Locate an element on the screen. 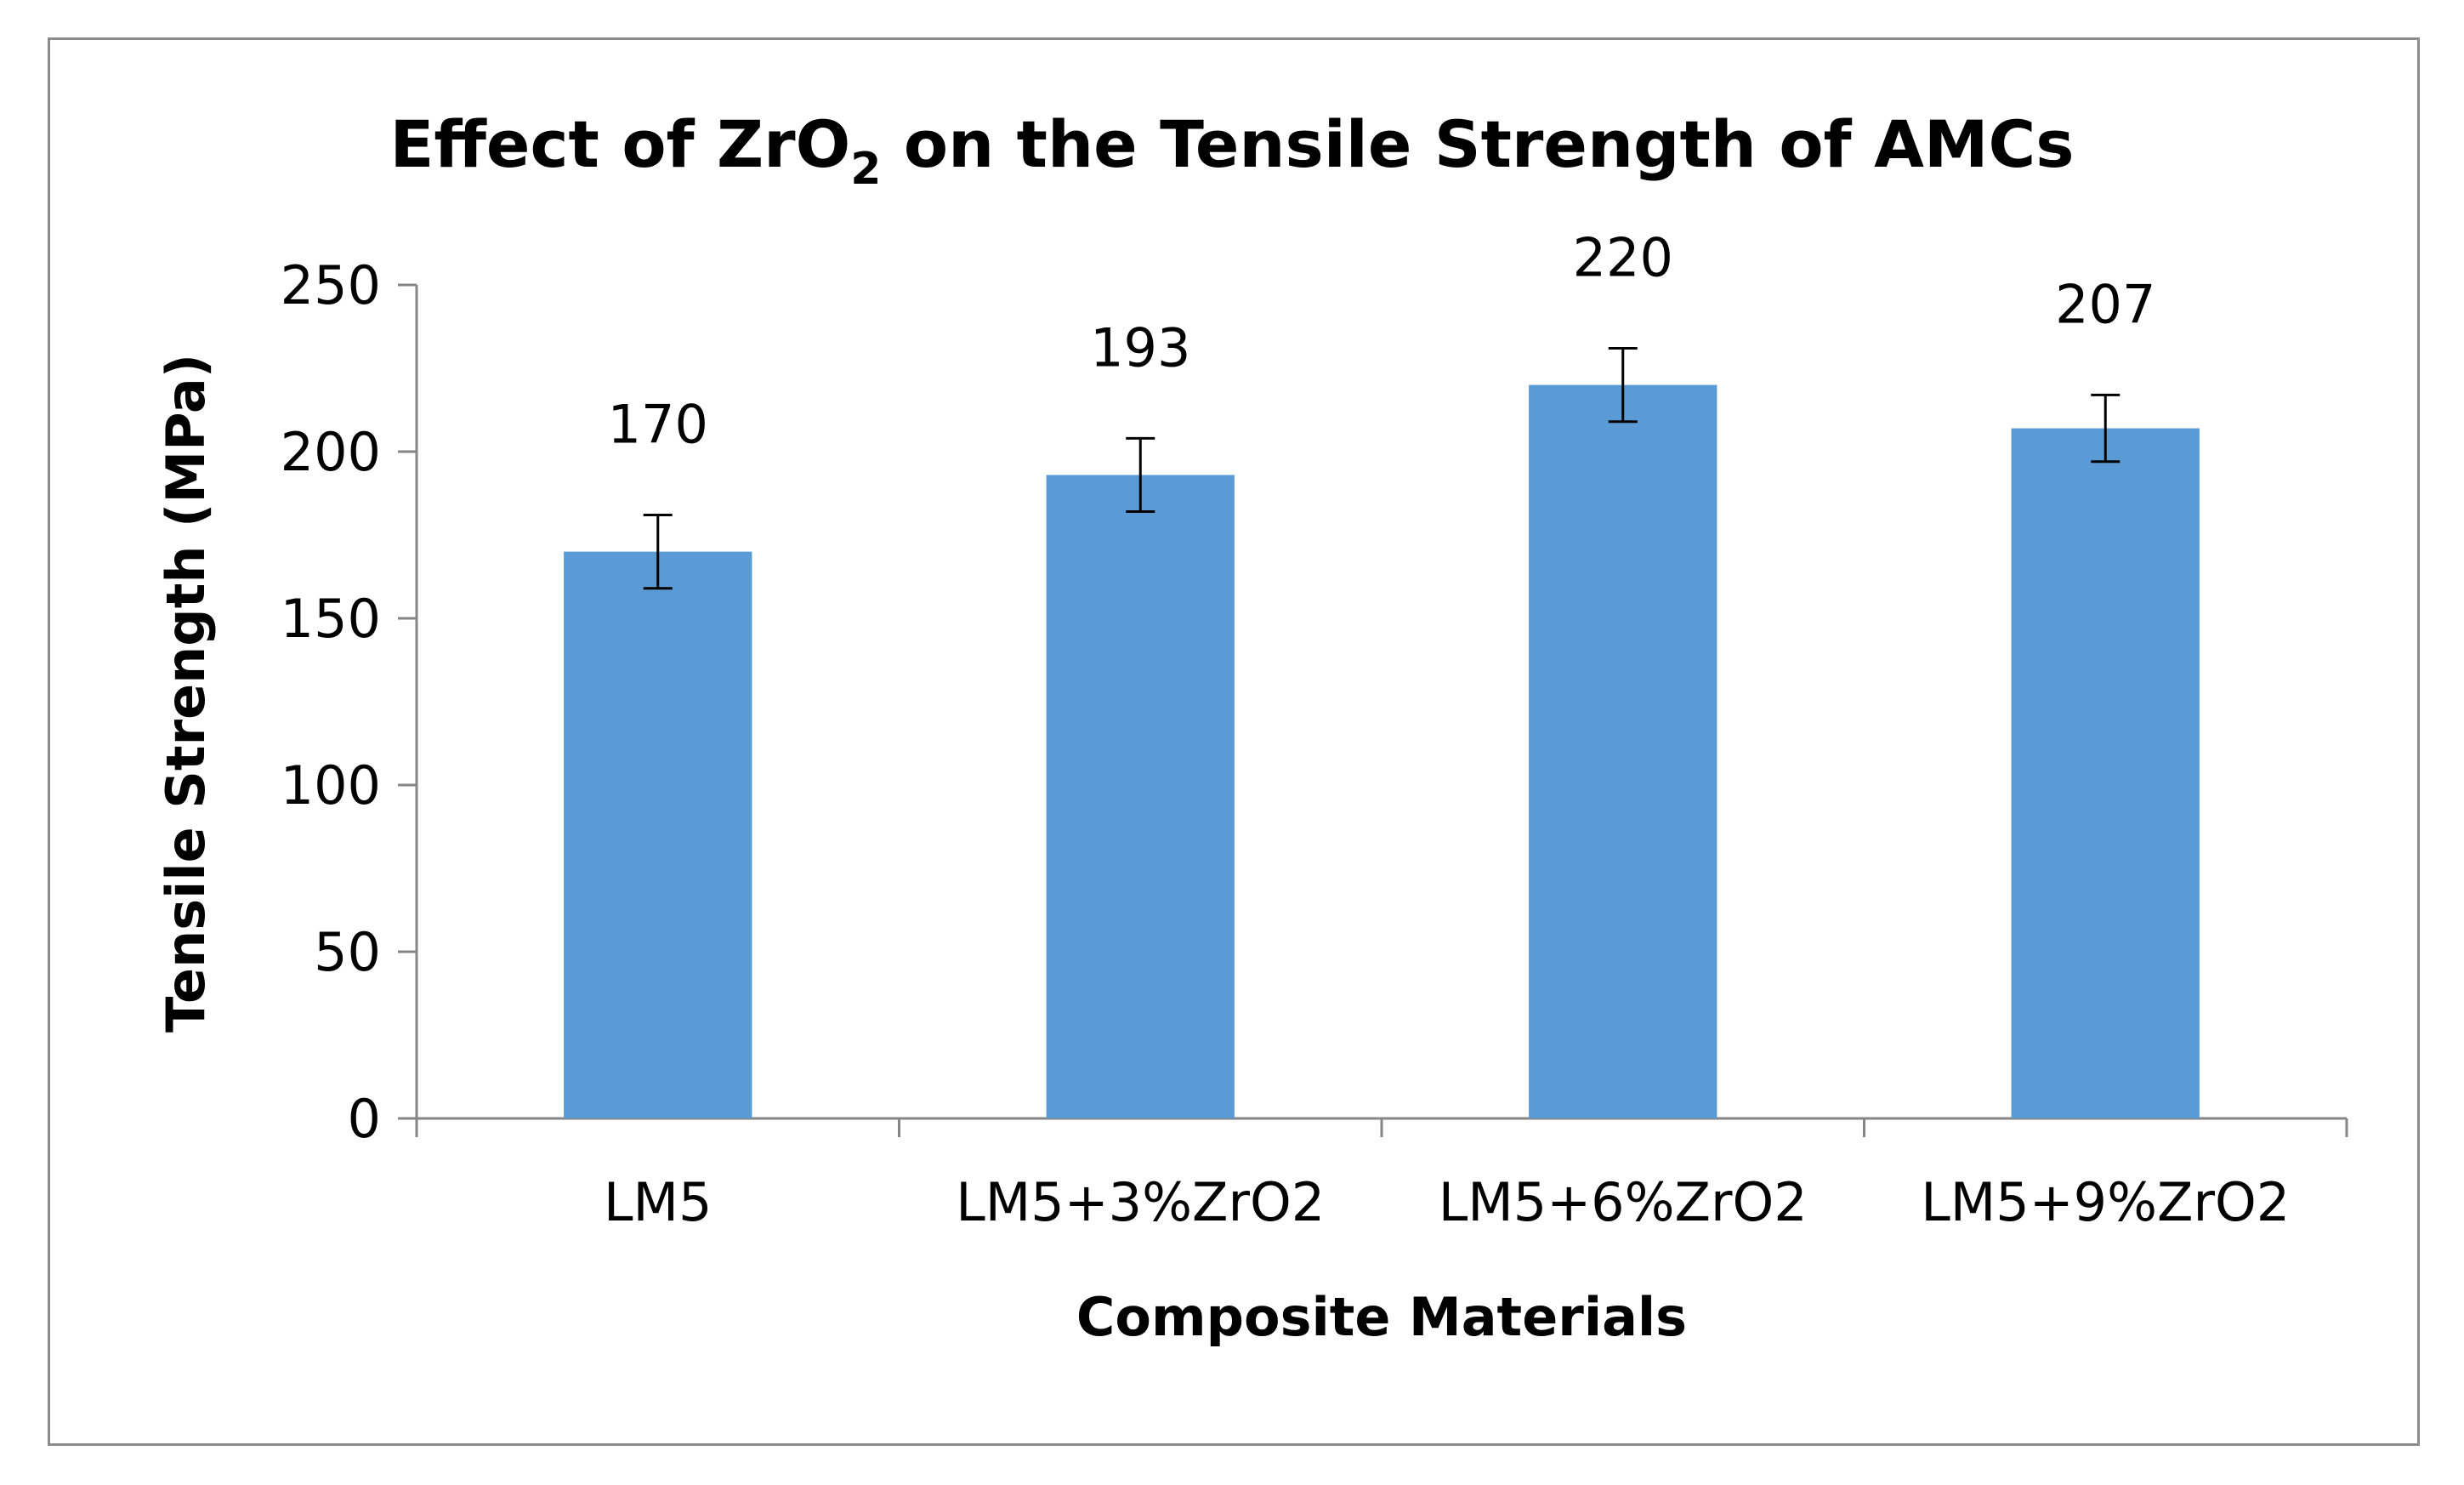  data-labels: 170 193 220 207 is located at coordinates (1382, 340).